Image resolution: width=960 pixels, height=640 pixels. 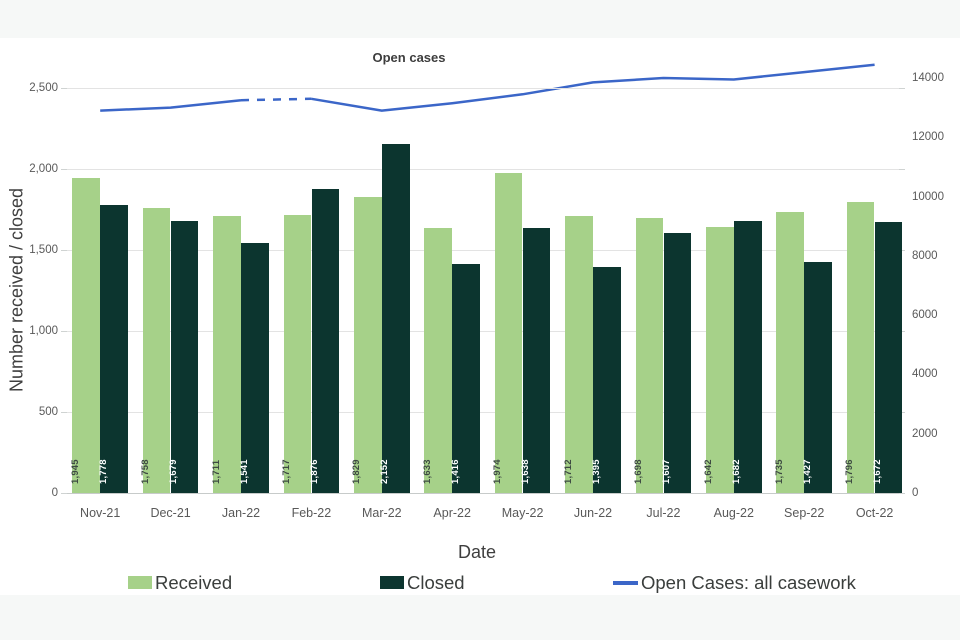 I want to click on x-axis-tick-label: Dec-21, so click(x=170, y=513).